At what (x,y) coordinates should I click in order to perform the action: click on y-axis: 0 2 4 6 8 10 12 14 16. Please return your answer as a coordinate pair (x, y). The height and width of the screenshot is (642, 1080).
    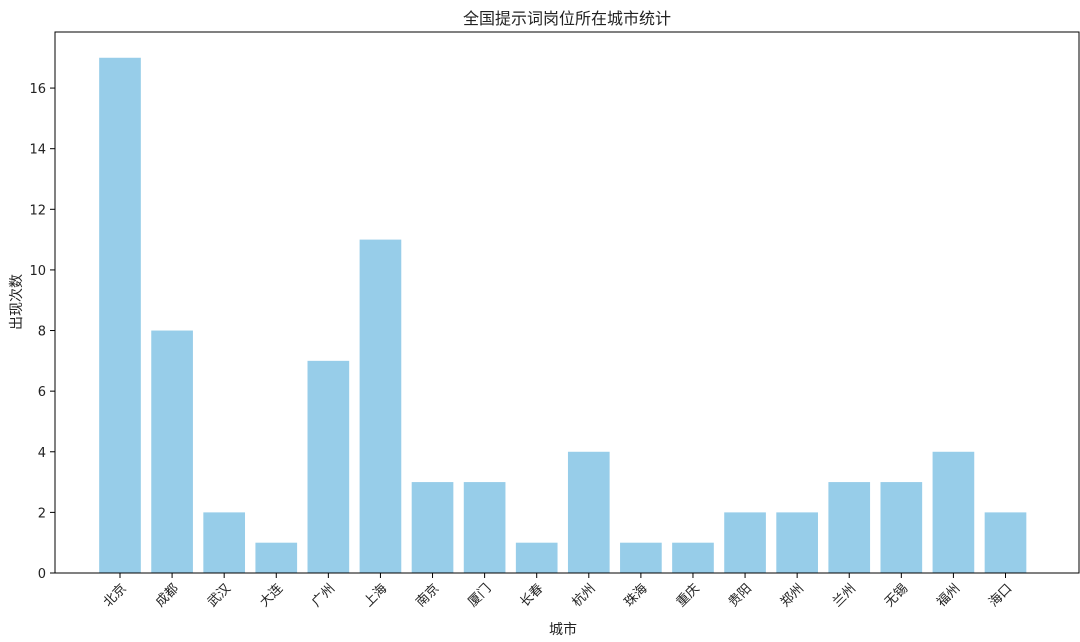
    Looking at the image, I should click on (42, 332).